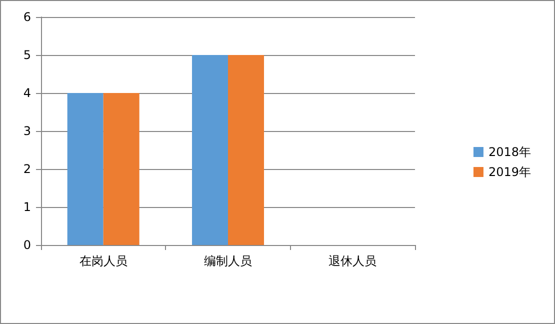  Describe the element at coordinates (27, 169) in the screenshot. I see `y-tick-label: 2` at that location.